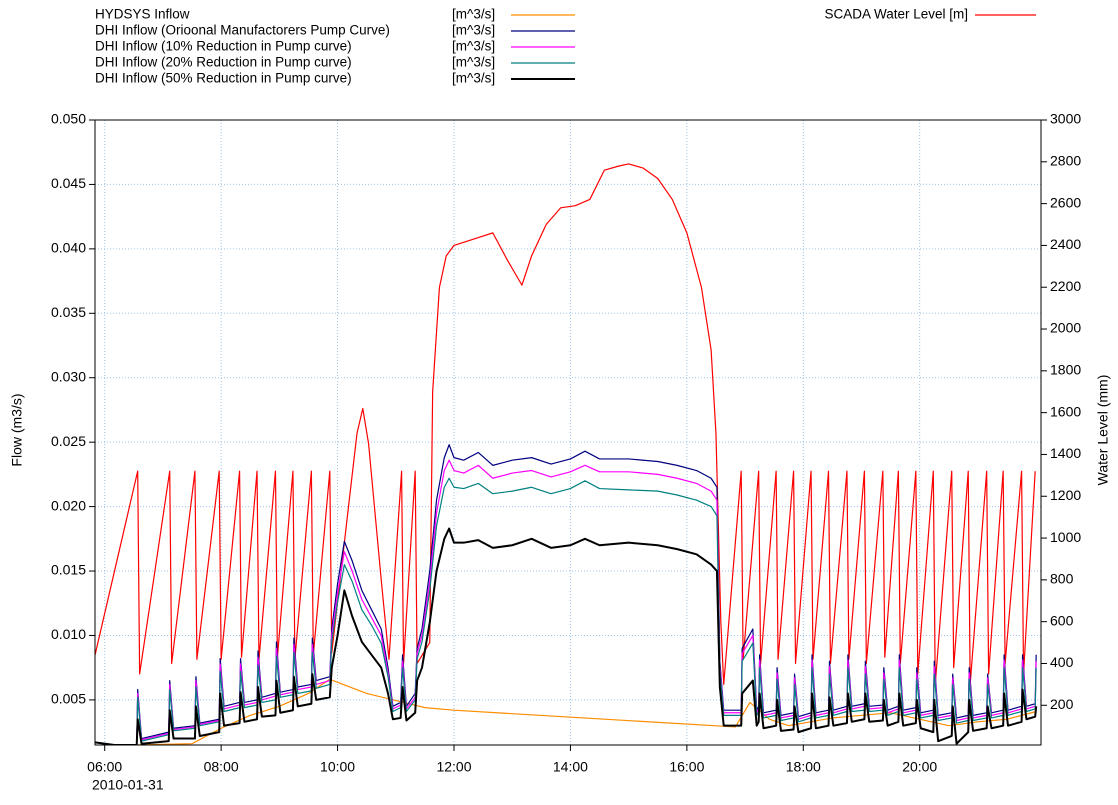  What do you see at coordinates (1065, 161) in the screenshot?
I see `y2-tick-label: 2800` at bounding box center [1065, 161].